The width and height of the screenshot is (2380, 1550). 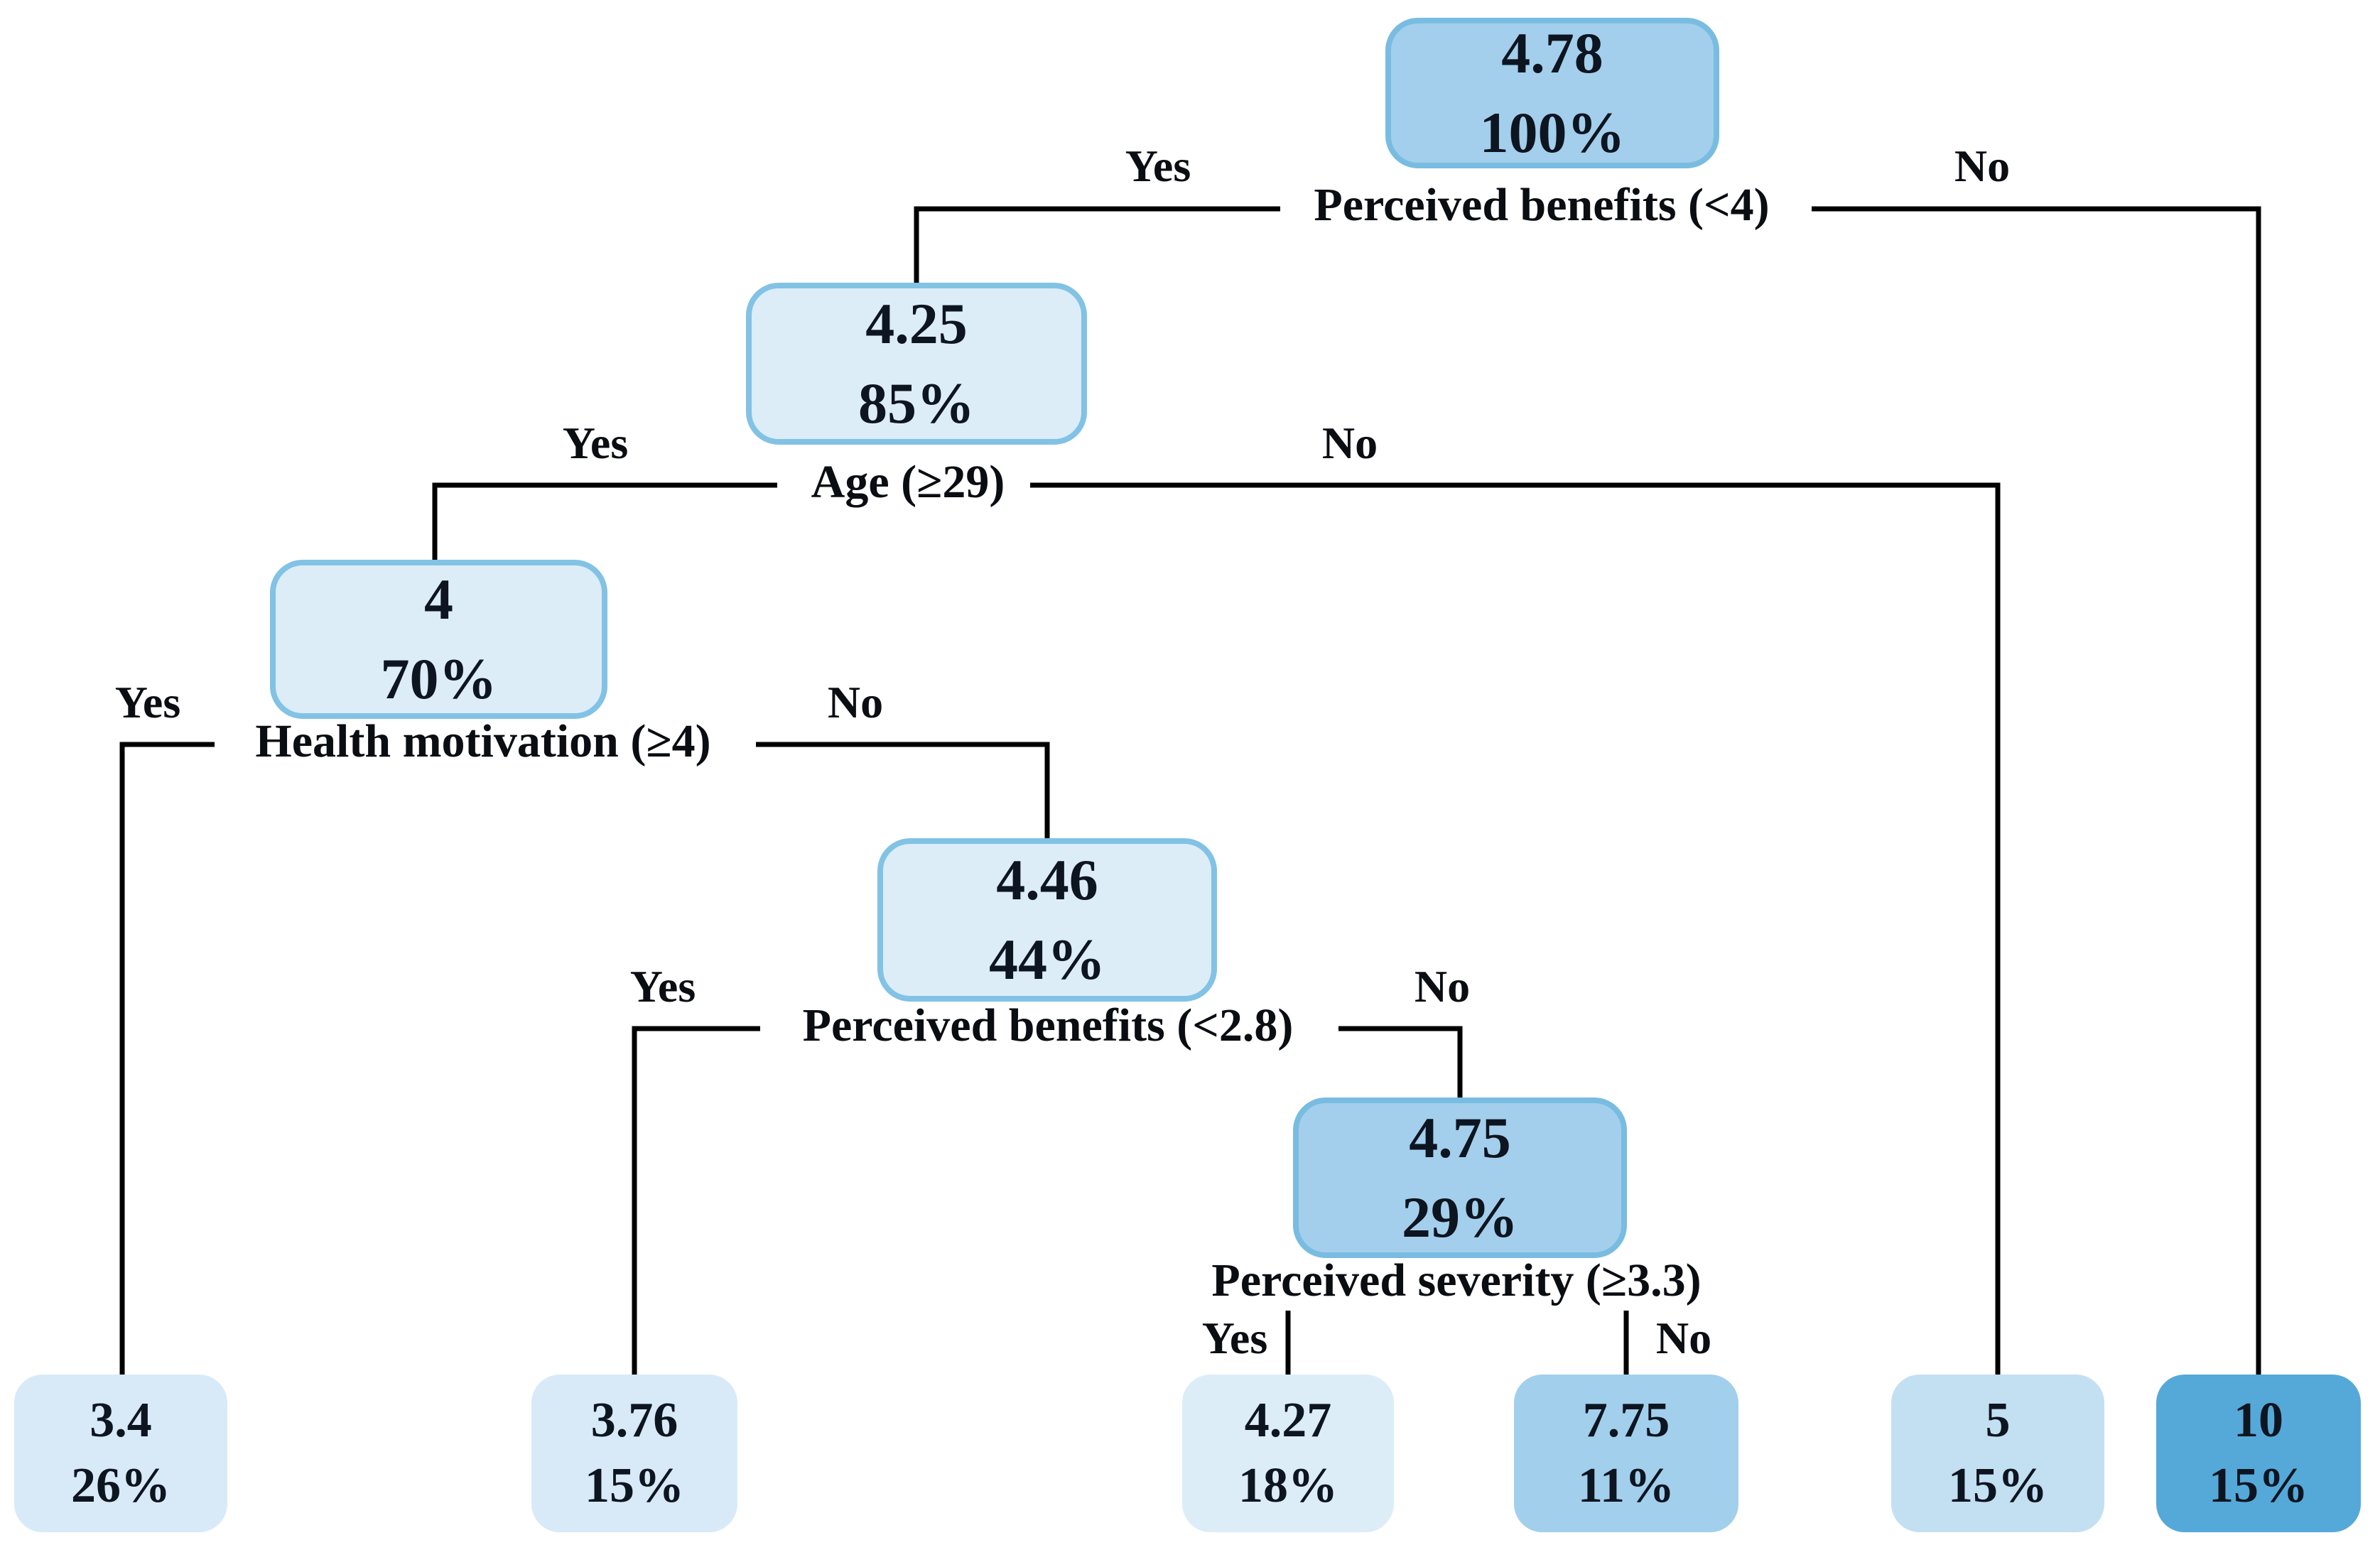 What do you see at coordinates (696, 1202) in the screenshot?
I see `edge-benefits28-yes` at bounding box center [696, 1202].